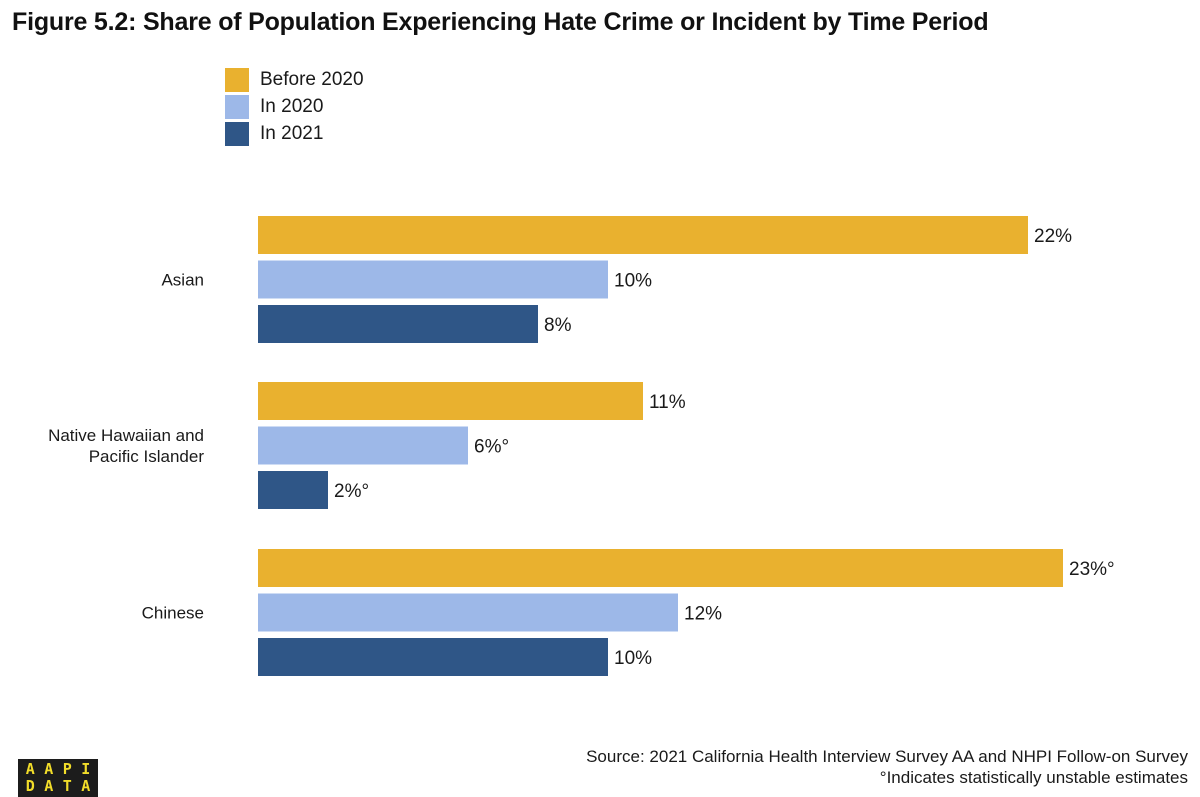 This screenshot has height=797, width=1200. What do you see at coordinates (292, 106) in the screenshot?
I see `legend-label-in-2020: In 2020` at bounding box center [292, 106].